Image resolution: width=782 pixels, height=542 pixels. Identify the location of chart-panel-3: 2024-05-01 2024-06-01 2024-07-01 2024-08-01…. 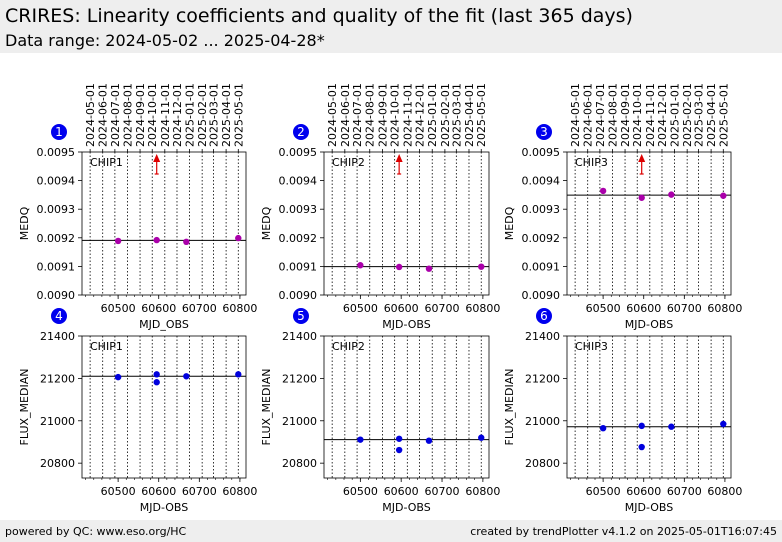
(622, 207).